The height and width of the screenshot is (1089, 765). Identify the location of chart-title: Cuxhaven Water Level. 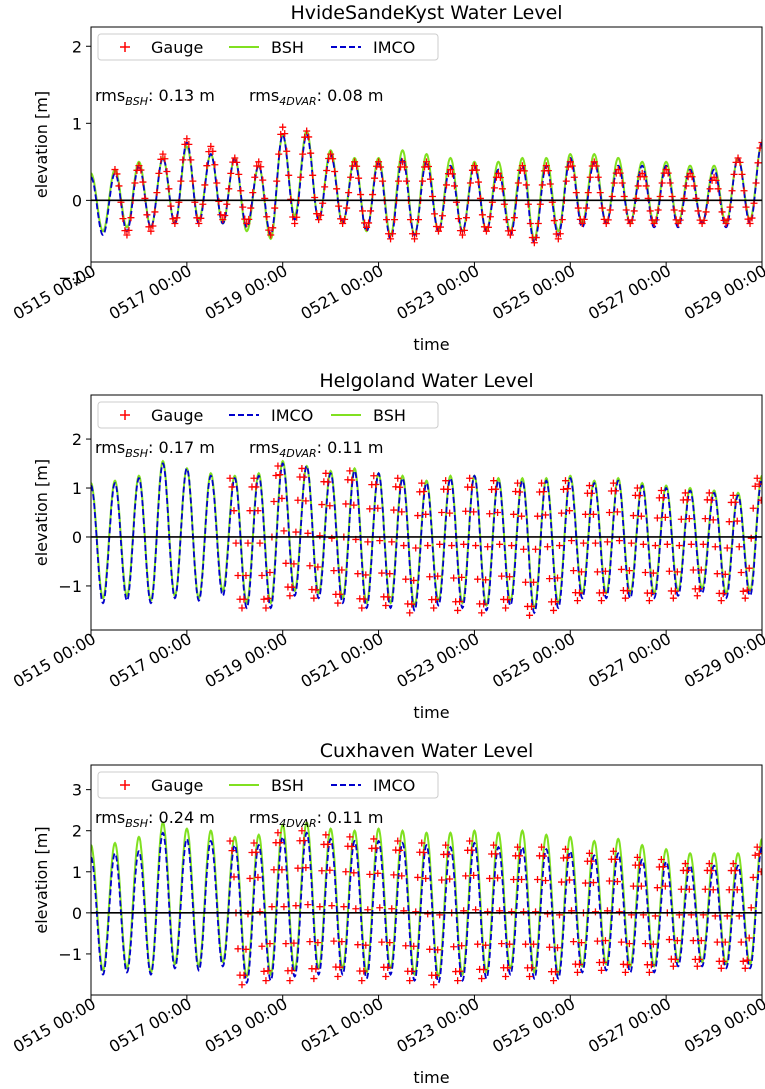
(427, 751).